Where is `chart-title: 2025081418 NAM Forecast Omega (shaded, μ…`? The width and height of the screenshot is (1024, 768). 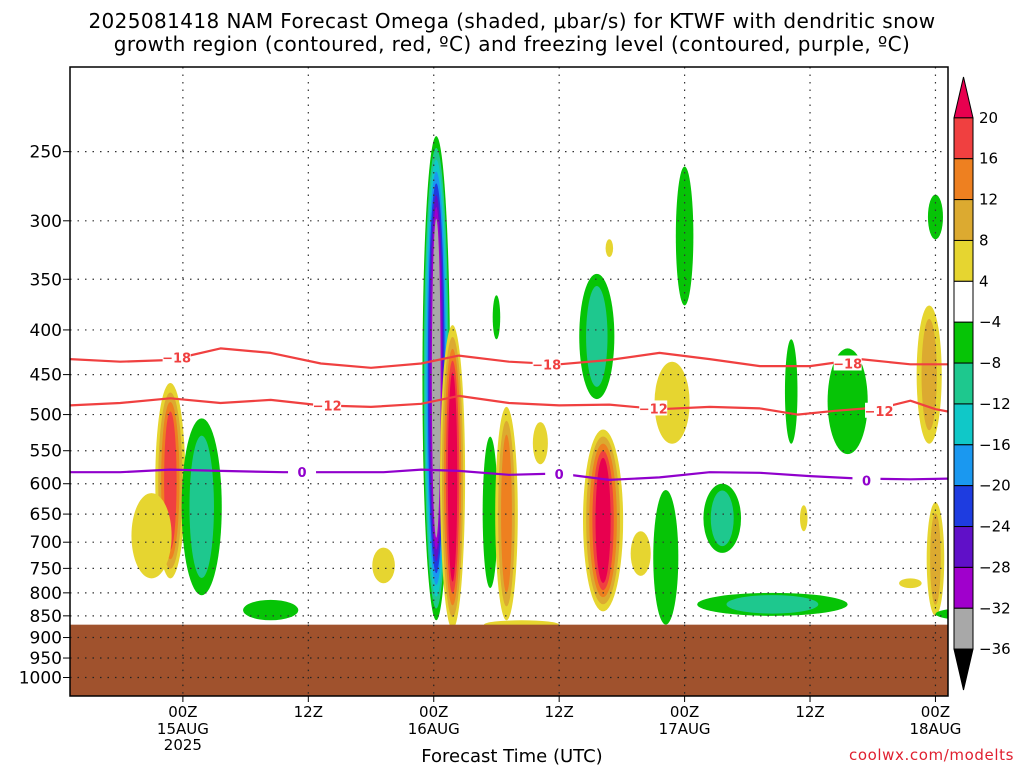 chart-title: 2025081418 NAM Forecast Omega (shaded, μ… is located at coordinates (512, 33).